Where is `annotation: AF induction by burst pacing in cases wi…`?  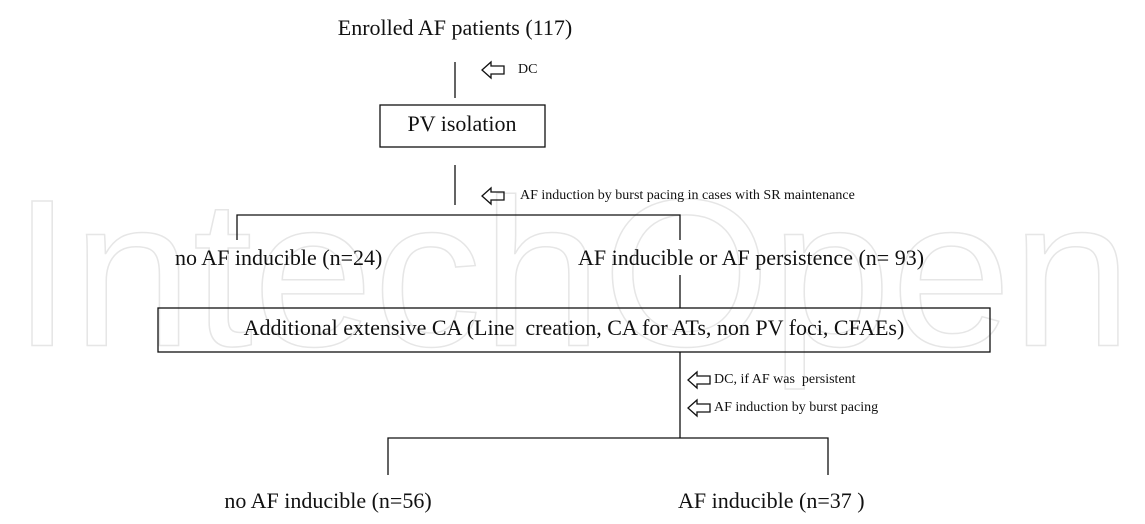 annotation: AF induction by burst pacing in cases wi… is located at coordinates (687, 195).